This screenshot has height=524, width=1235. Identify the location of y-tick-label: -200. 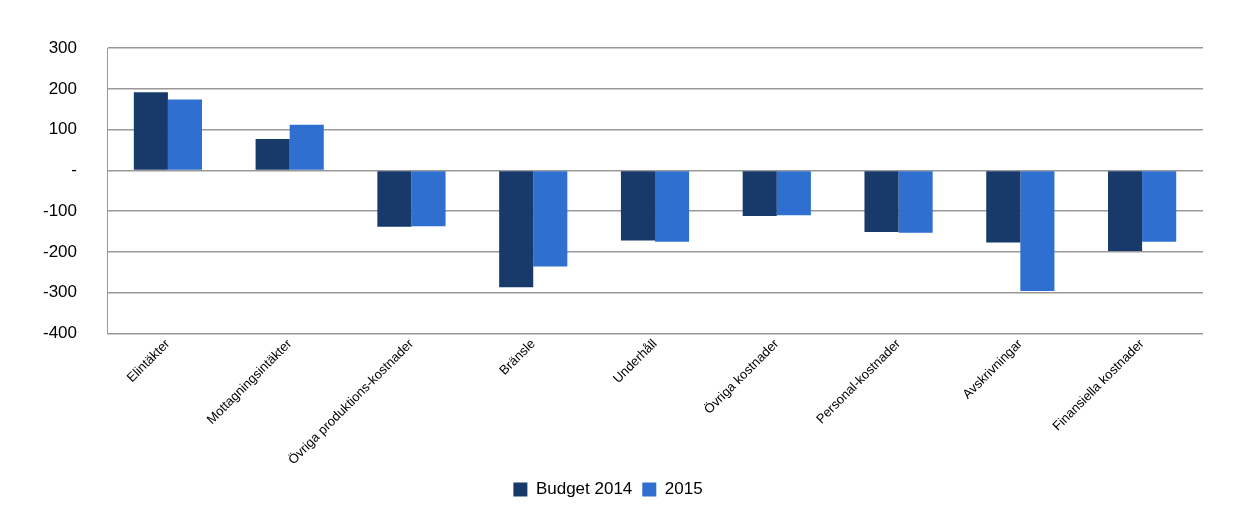
(60, 251).